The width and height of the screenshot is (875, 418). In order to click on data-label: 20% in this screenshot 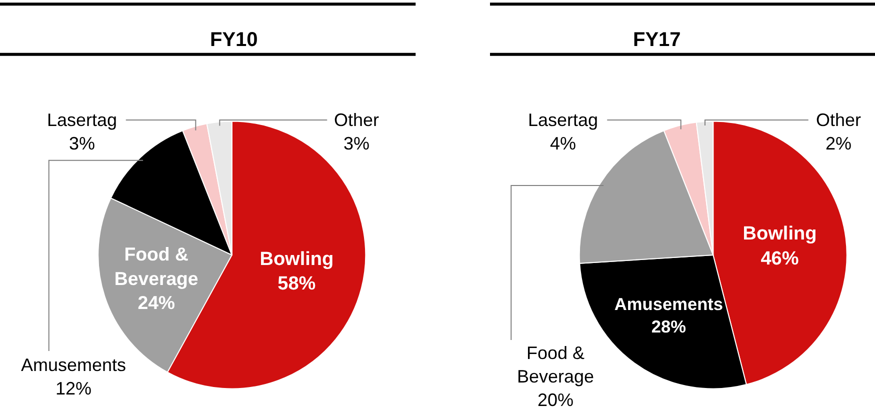, I will do `click(556, 400)`.